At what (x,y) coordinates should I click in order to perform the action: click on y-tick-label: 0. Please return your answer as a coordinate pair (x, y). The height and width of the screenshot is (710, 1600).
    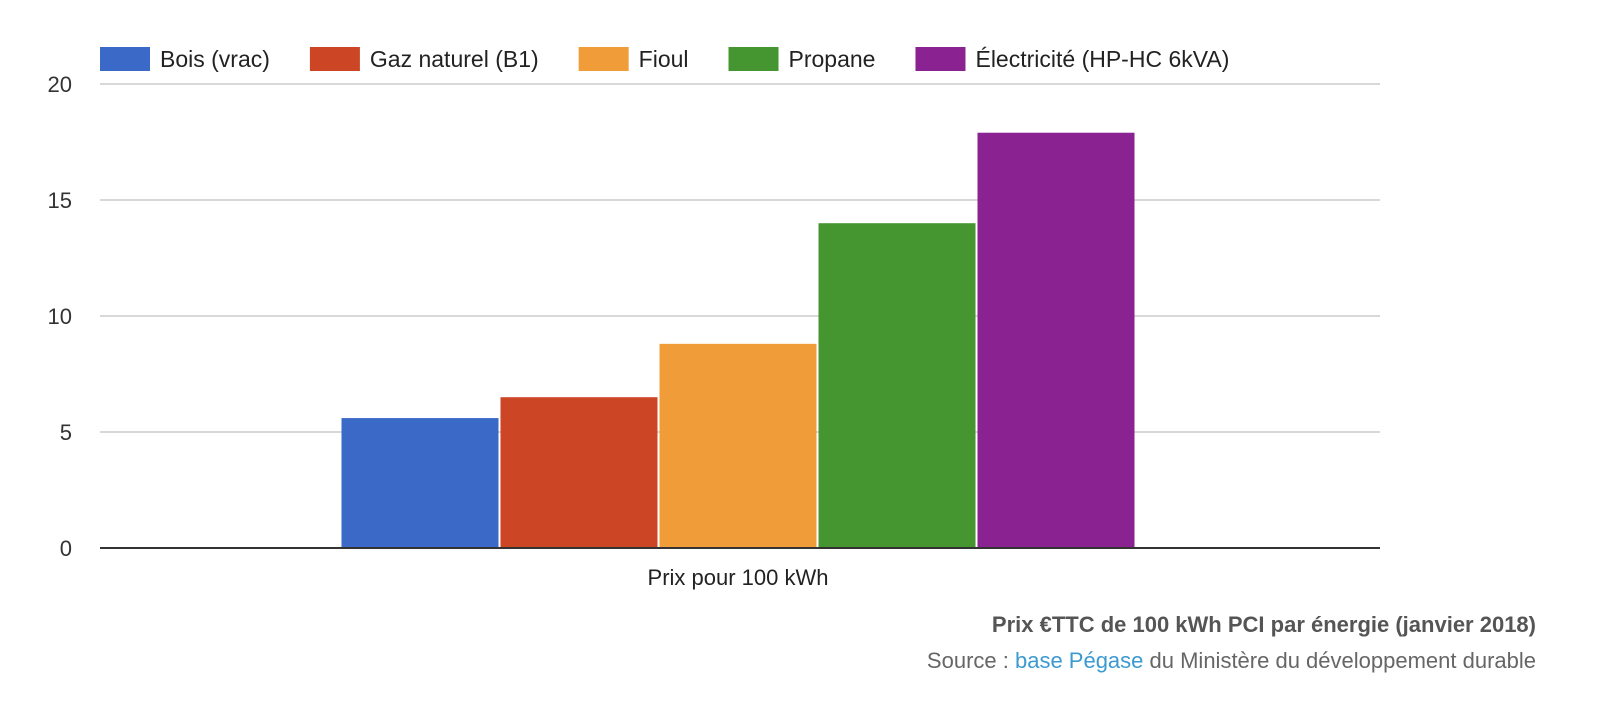
    Looking at the image, I should click on (66, 548).